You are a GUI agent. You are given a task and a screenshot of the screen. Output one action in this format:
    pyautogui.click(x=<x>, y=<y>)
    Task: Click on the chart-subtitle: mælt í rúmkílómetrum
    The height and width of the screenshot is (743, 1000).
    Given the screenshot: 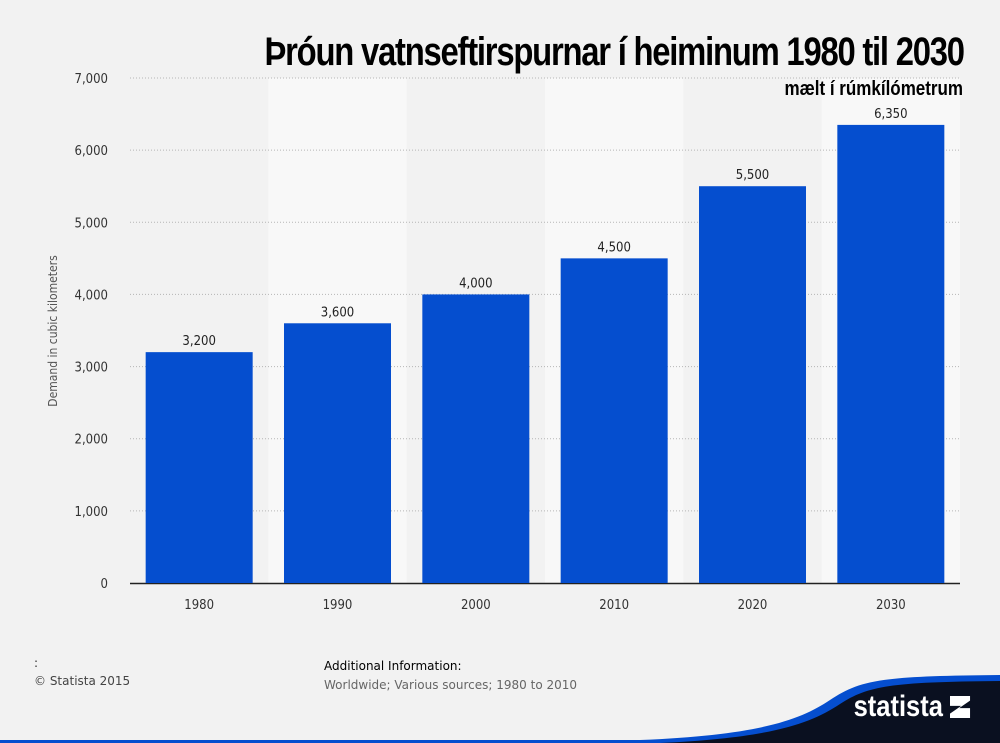 What is the action you would take?
    pyautogui.click(x=873, y=89)
    